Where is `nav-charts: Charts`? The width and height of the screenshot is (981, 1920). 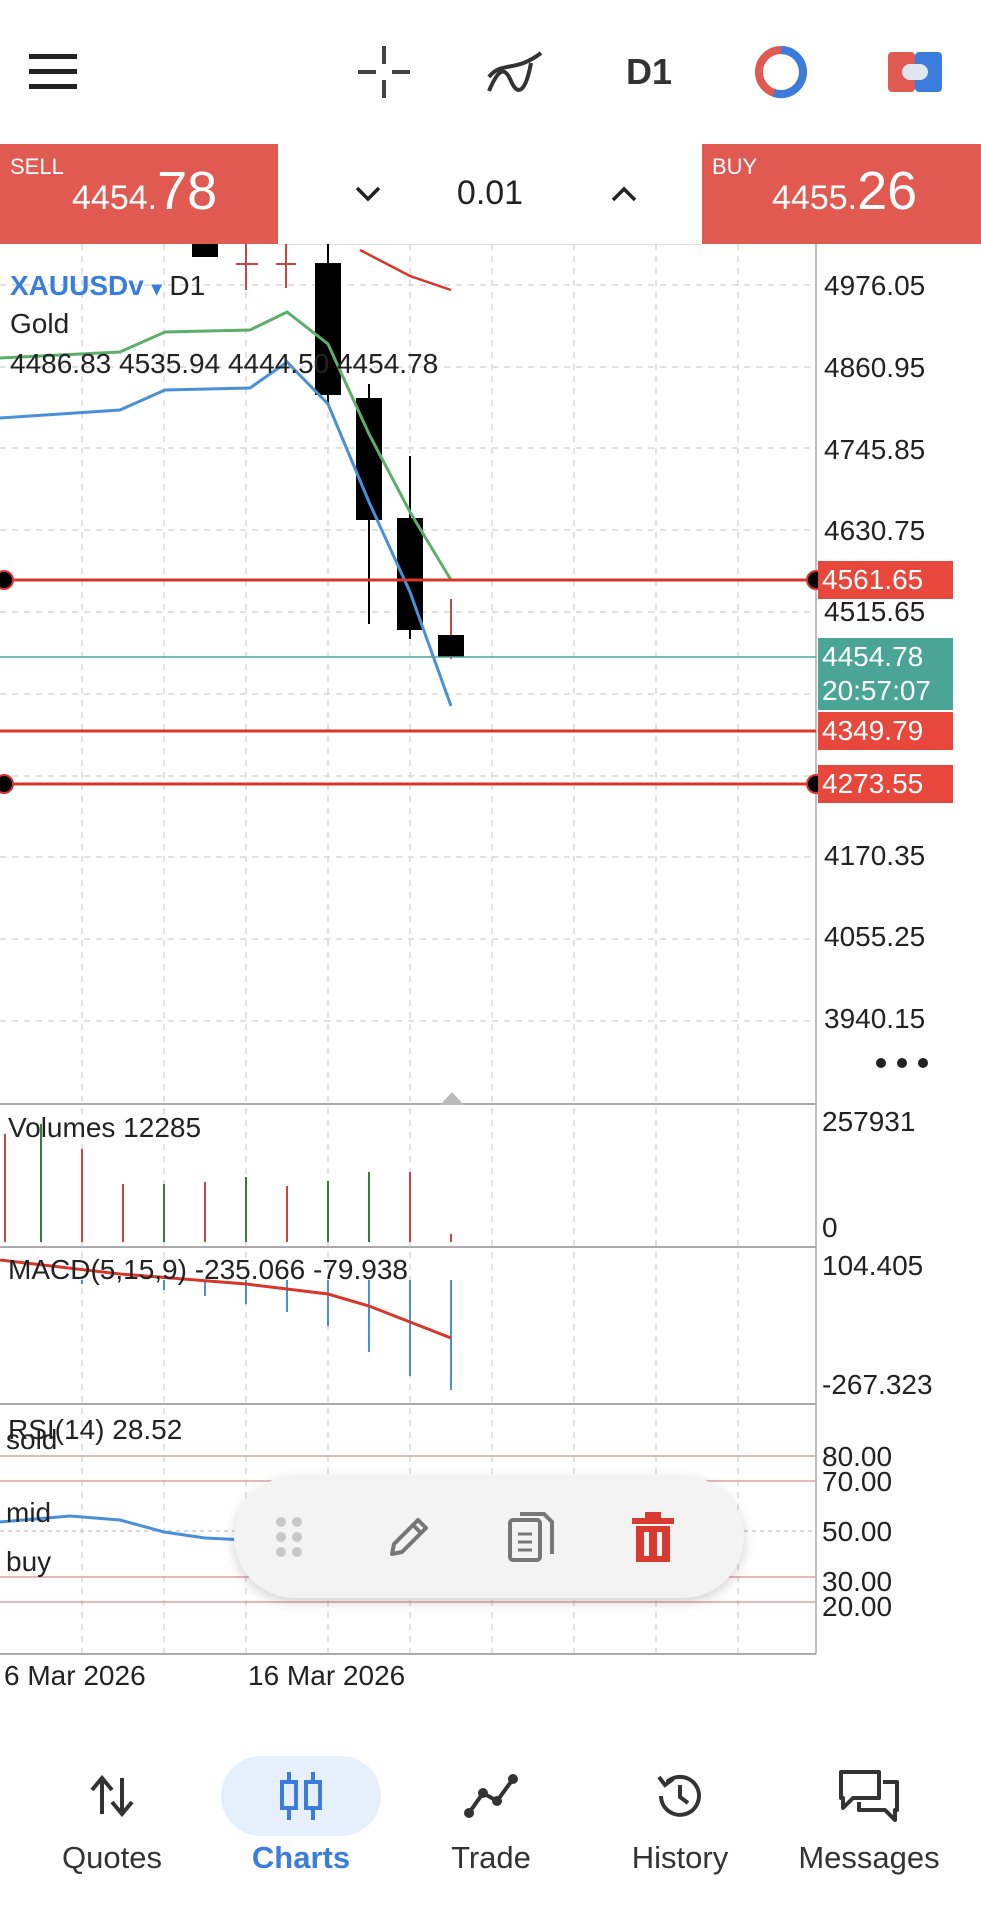
nav-charts: Charts is located at coordinates (301, 1815).